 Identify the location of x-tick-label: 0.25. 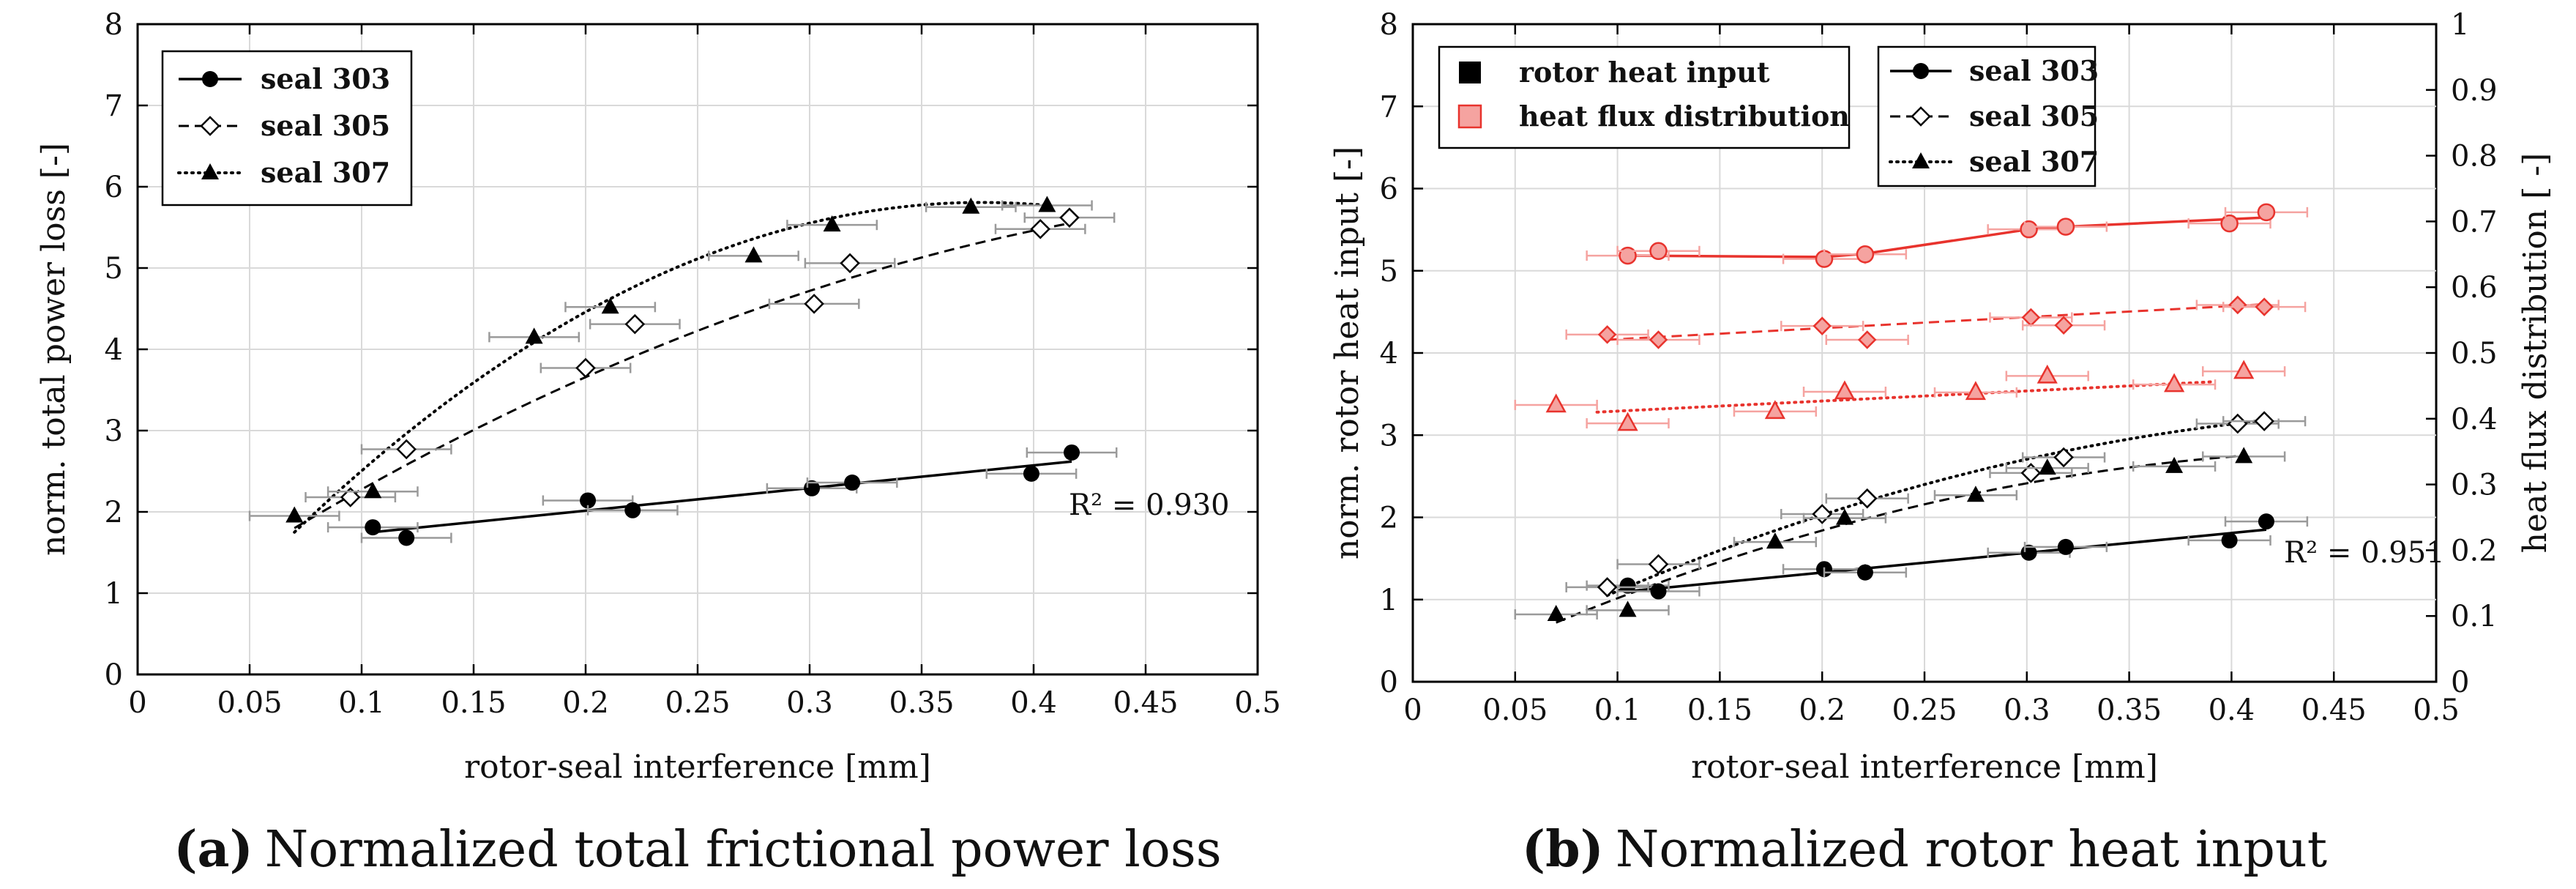
(697, 703).